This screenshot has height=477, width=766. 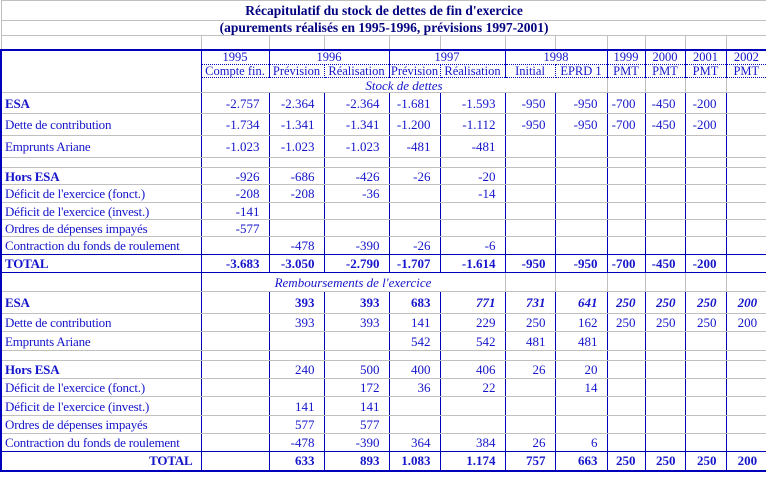 What do you see at coordinates (415, 442) in the screenshot?
I see `value-cell: 364` at bounding box center [415, 442].